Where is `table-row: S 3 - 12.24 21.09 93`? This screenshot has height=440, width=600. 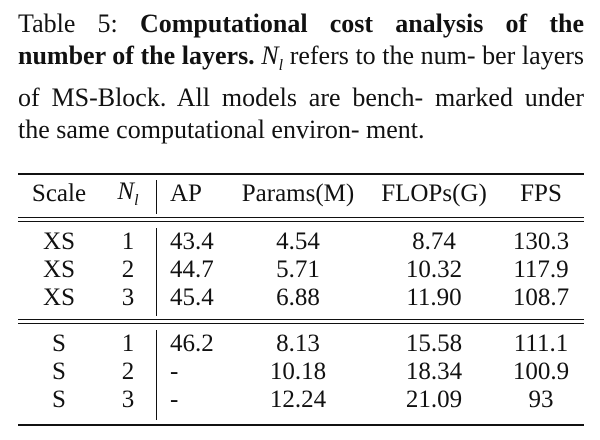 table-row: S 3 - 12.24 21.09 93 is located at coordinates (303, 399).